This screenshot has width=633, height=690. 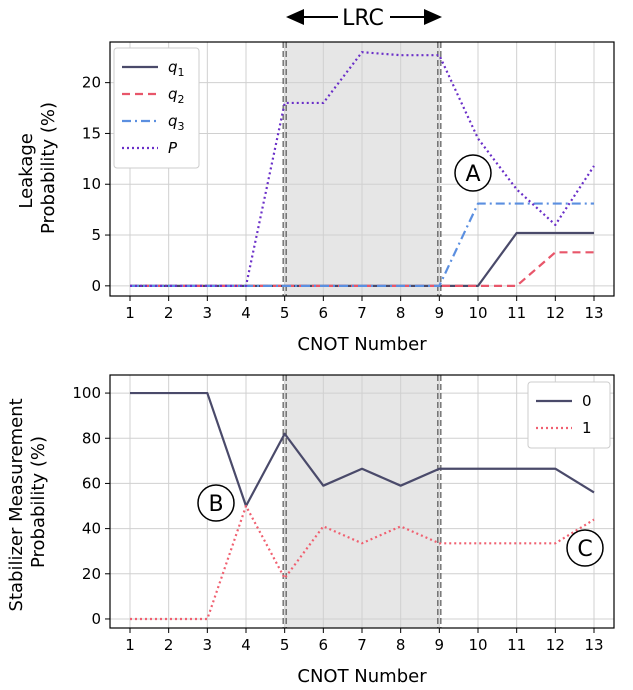 I want to click on annotation-label: B, so click(x=215, y=504).